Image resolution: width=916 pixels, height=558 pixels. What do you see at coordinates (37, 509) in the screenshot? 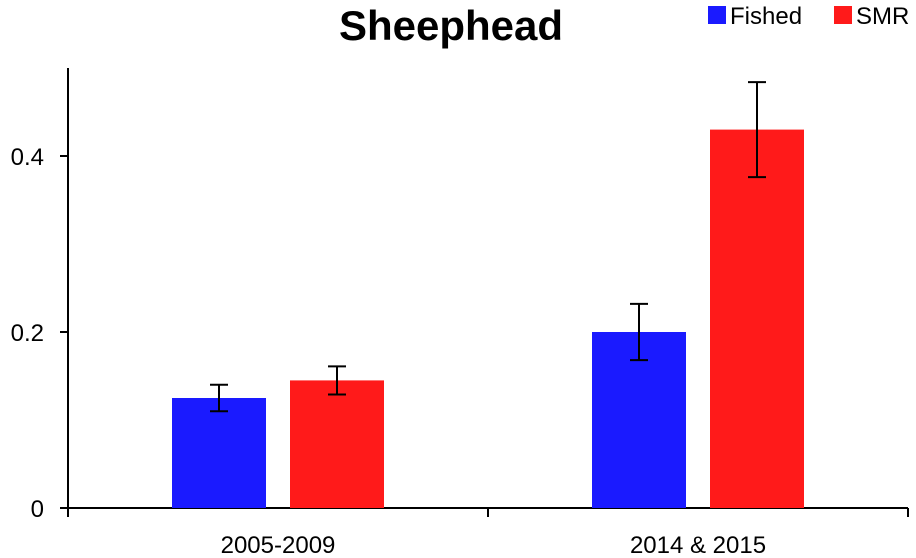
I see `y-tick-label: 0` at bounding box center [37, 509].